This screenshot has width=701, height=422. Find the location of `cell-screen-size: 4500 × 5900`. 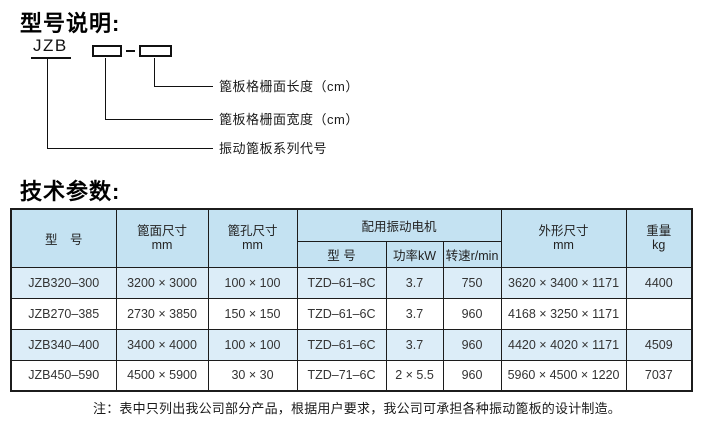

cell-screen-size: 4500 × 5900 is located at coordinates (162, 375).